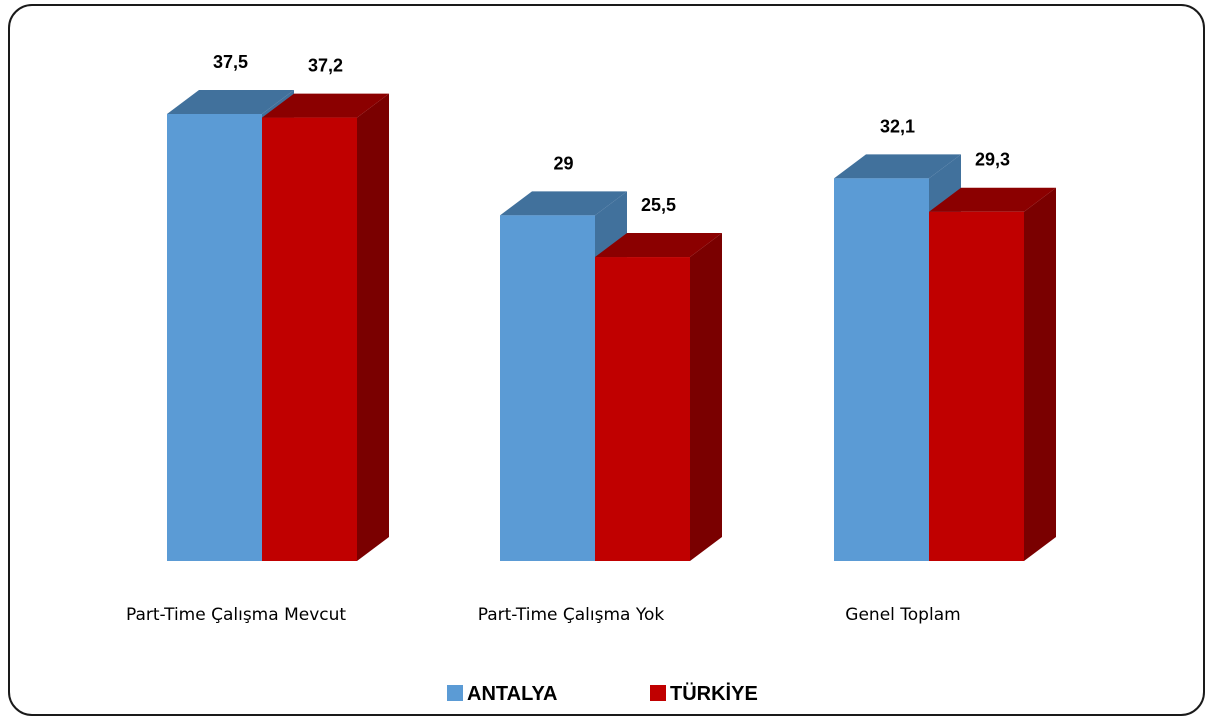 The image size is (1219, 728). What do you see at coordinates (563, 163) in the screenshot?
I see `data-label-antalya-2: 29` at bounding box center [563, 163].